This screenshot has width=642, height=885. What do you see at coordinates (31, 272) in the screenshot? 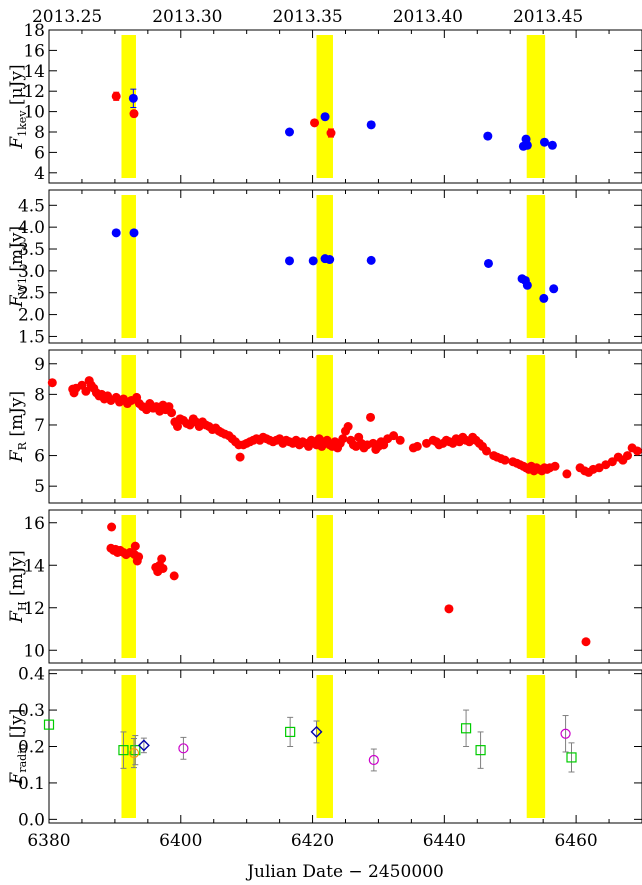
I see `y-tick-label: 3.0` at bounding box center [31, 272].